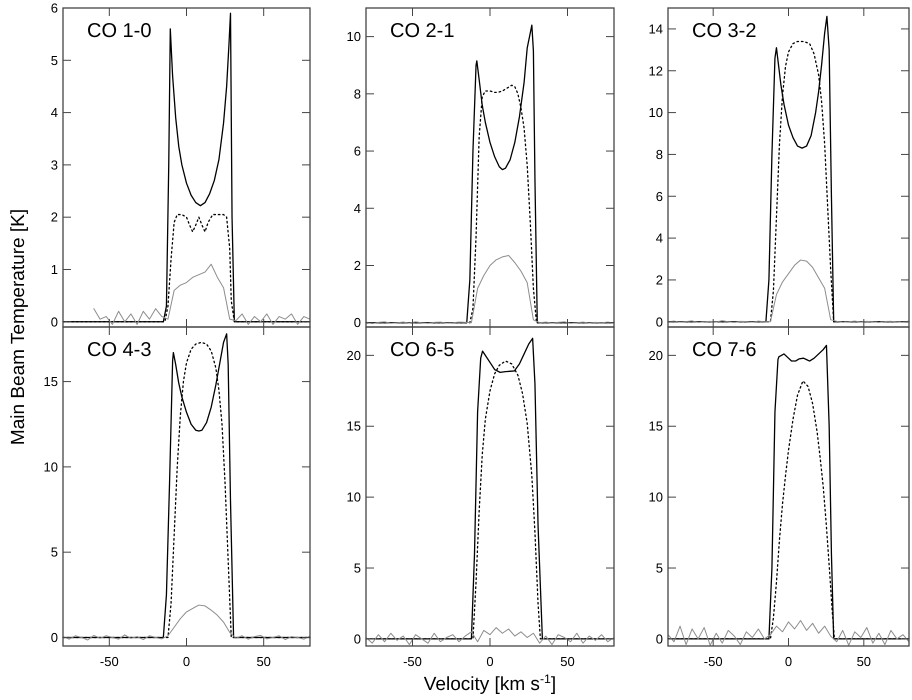 This screenshot has height=700, width=912. I want to click on text: CO 7-6, so click(724, 350).